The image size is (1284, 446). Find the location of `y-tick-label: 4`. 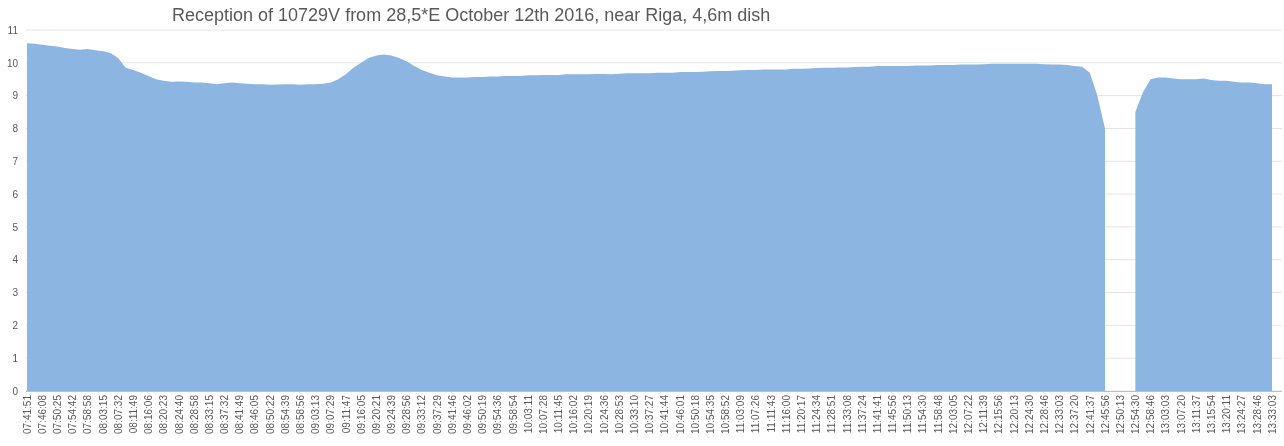

y-tick-label: 4 is located at coordinates (15, 260).